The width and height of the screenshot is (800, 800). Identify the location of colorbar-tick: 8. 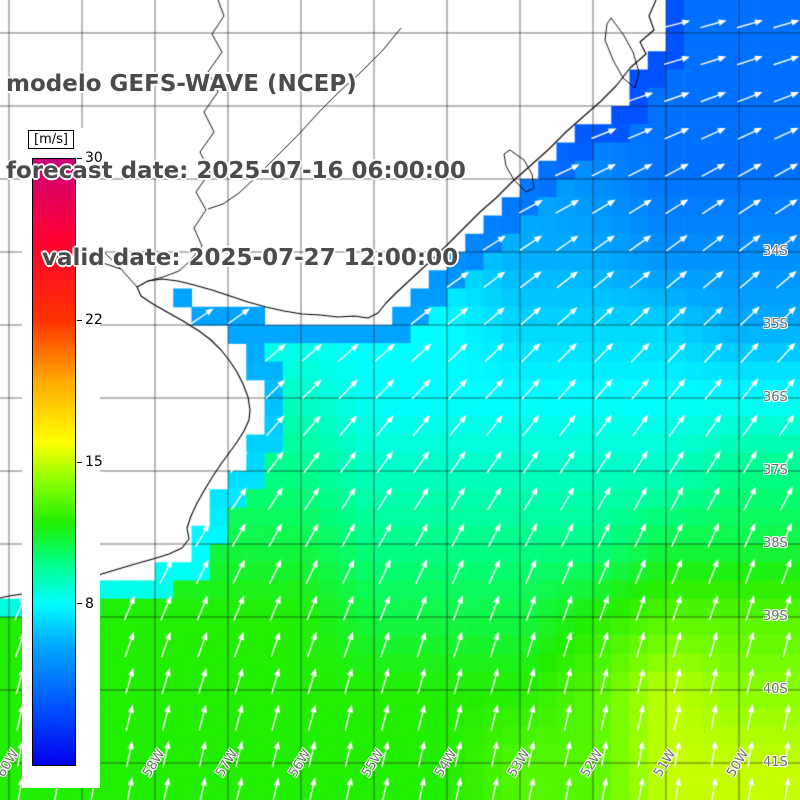
(85, 604).